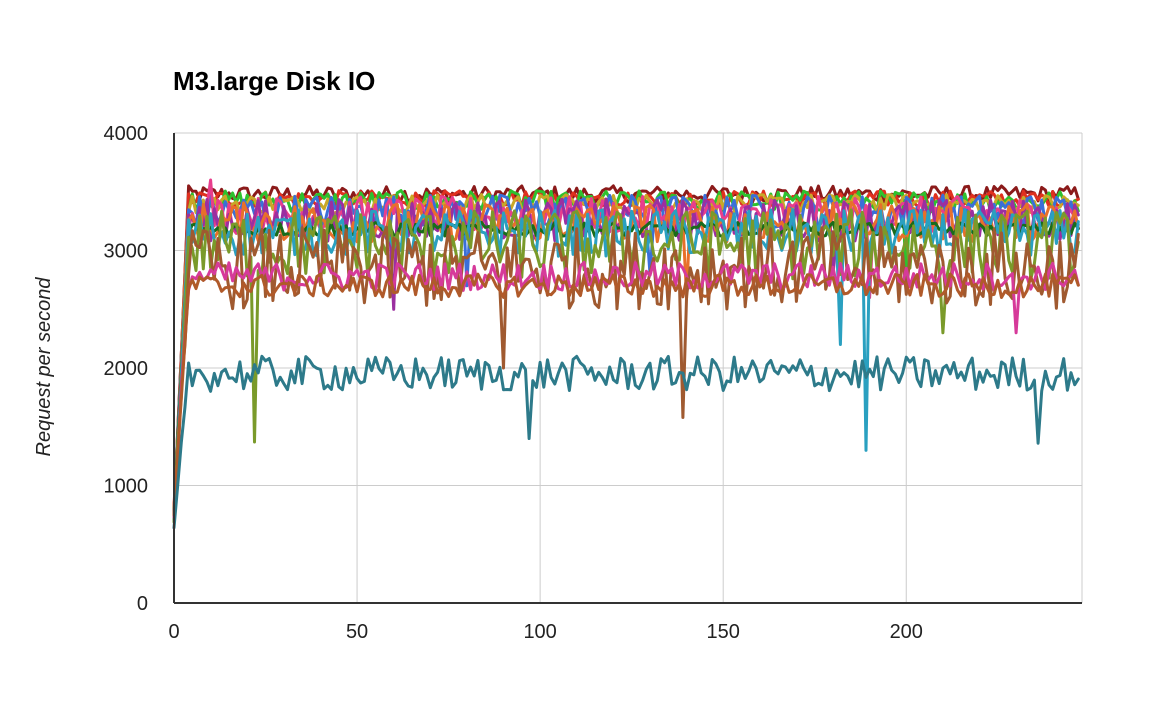 The image size is (1168, 712). I want to click on x-tick-label-4: 200, so click(906, 632).